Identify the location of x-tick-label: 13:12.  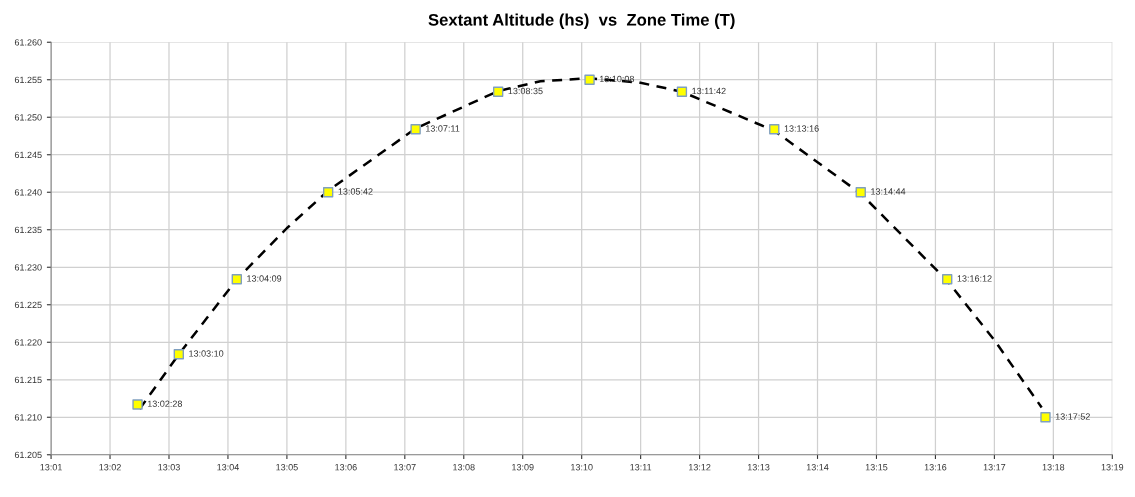
(699, 467).